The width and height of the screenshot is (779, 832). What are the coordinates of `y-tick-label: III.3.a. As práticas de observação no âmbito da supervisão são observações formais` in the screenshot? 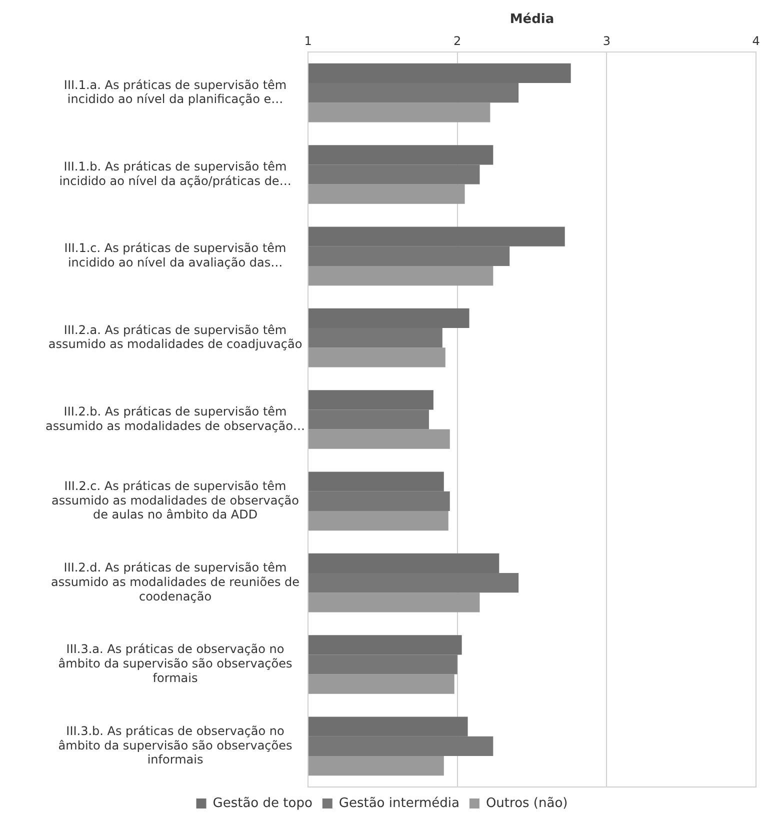 It's located at (175, 664).